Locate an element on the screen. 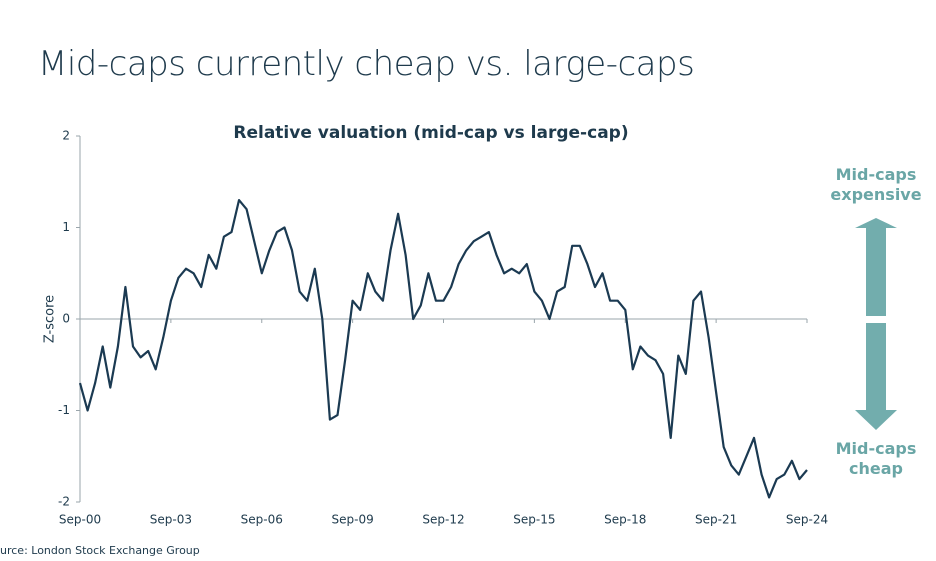  y-tick-label: -1 is located at coordinates (64, 410).